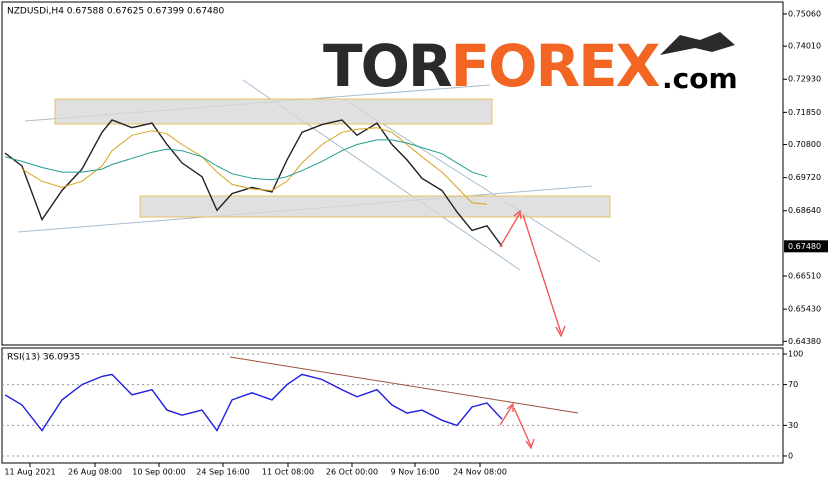 Image resolution: width=830 pixels, height=483 pixels. Describe the element at coordinates (158, 472) in the screenshot. I see `x-tick-label: 10 Sep 00:00` at that location.